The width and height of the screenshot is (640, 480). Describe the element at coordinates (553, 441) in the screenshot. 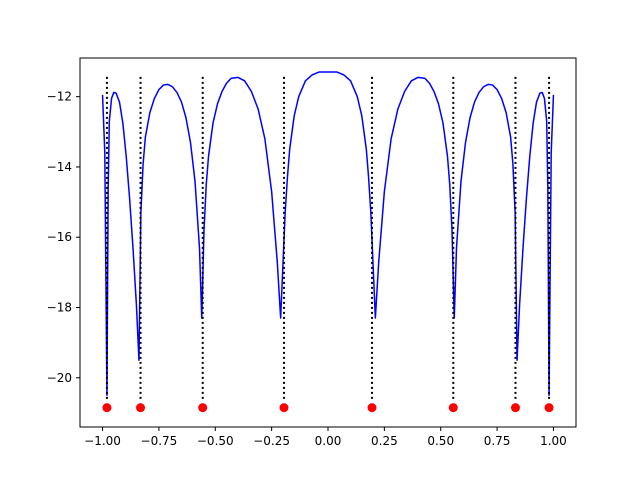

I see `x-tick-label-8: 1.00` at that location.